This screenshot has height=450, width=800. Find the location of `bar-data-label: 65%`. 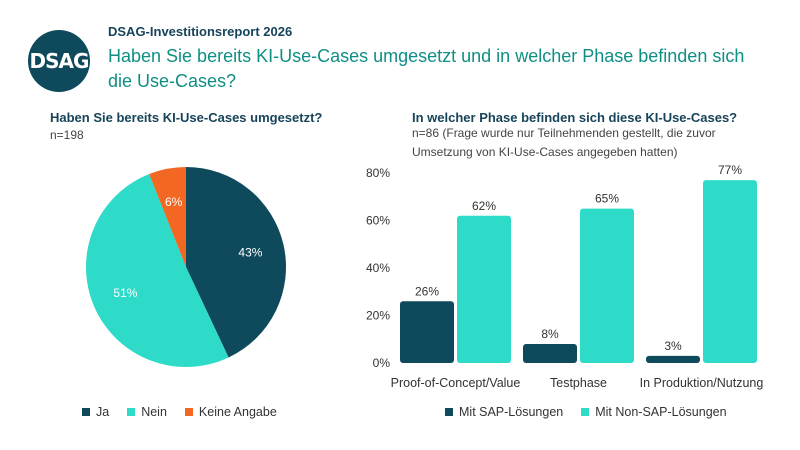

bar-data-label: 65% is located at coordinates (607, 199).